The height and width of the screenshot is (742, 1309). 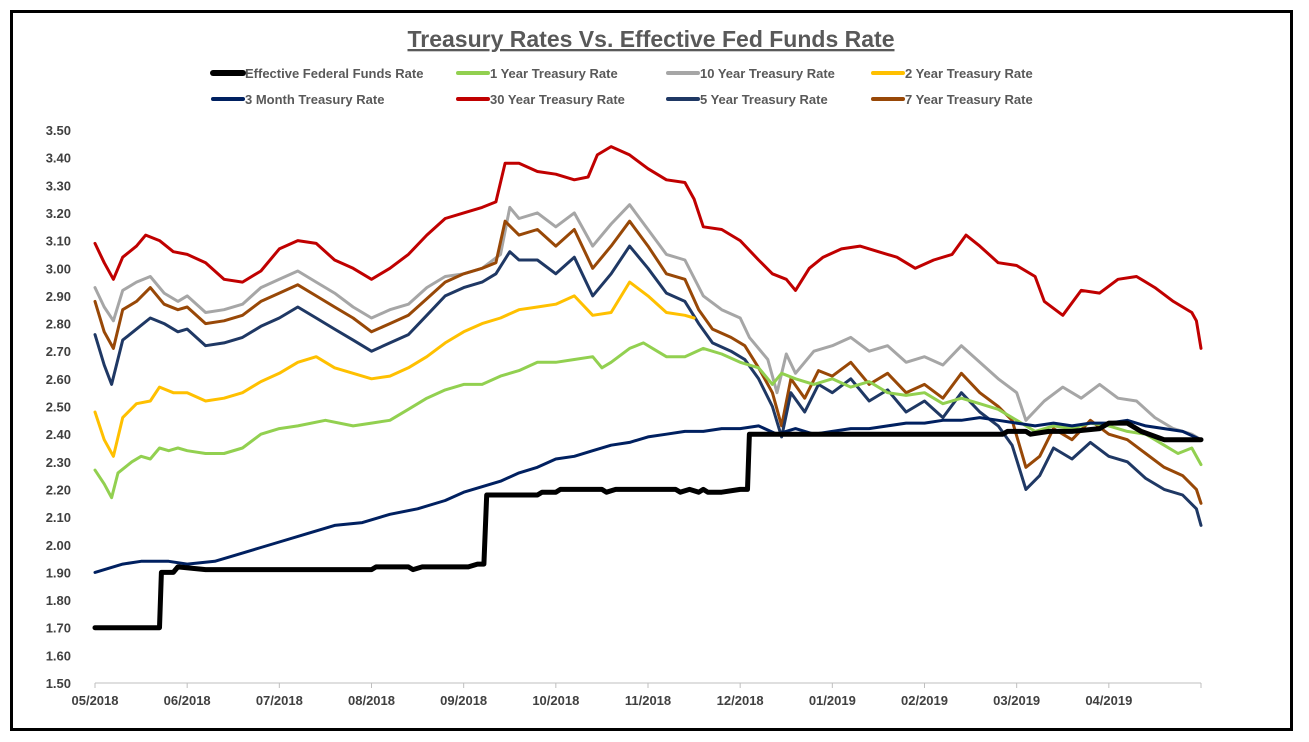 I want to click on y-tick-label: 2.50, so click(x=58, y=407).